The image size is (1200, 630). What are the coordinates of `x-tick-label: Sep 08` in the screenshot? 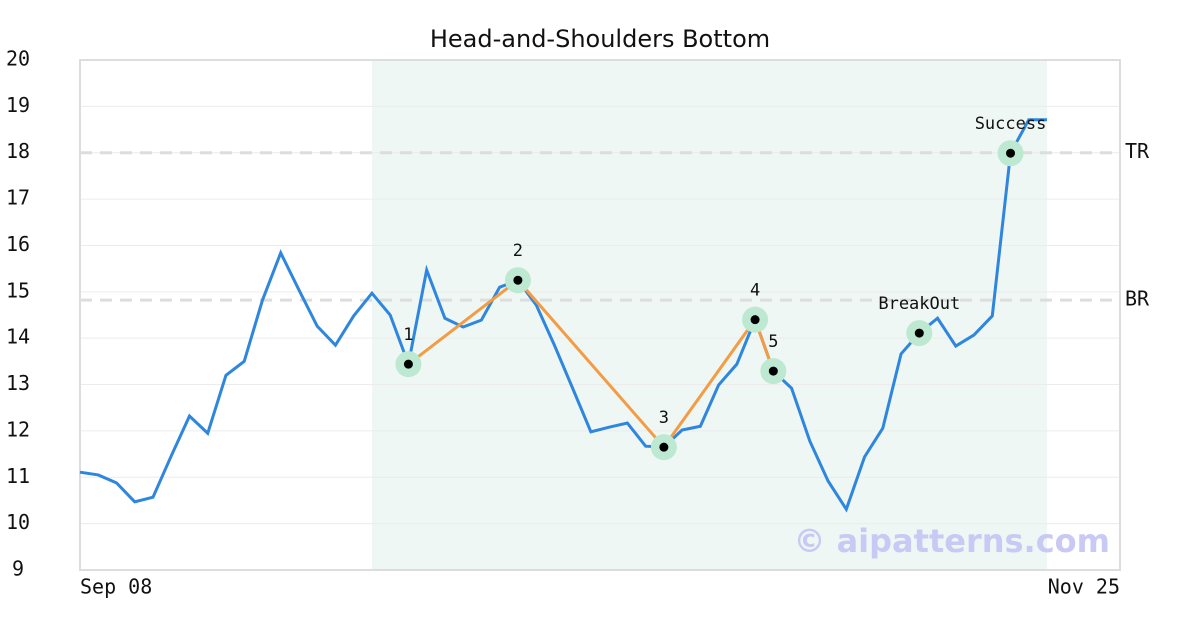 It's located at (116, 587).